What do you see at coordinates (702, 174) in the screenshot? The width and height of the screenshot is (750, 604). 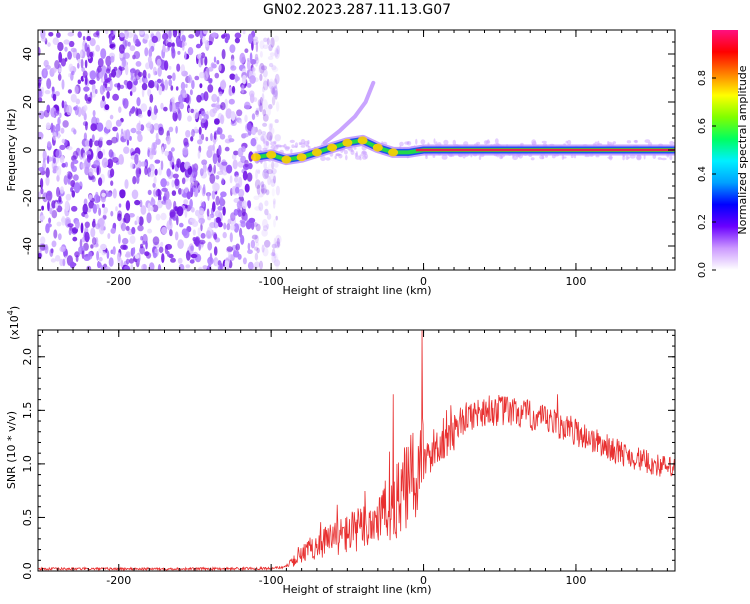 I see `colorbar-tick-label: 0.4` at bounding box center [702, 174].